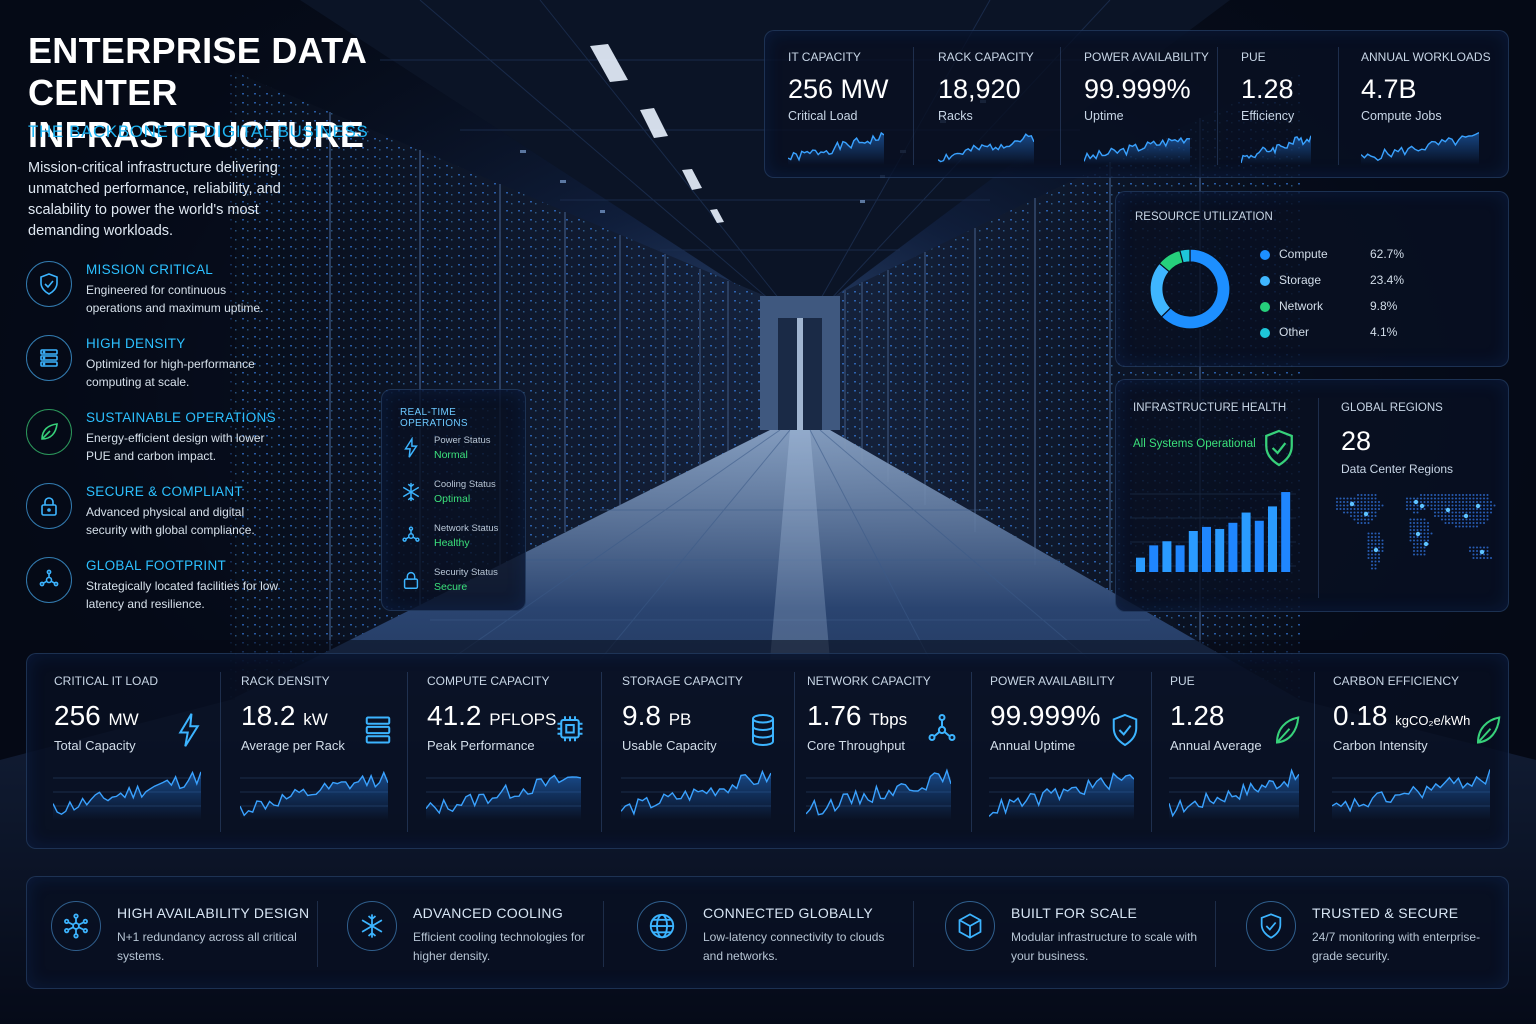  I want to click on feature-title: HIGH DENSITY, so click(136, 343).